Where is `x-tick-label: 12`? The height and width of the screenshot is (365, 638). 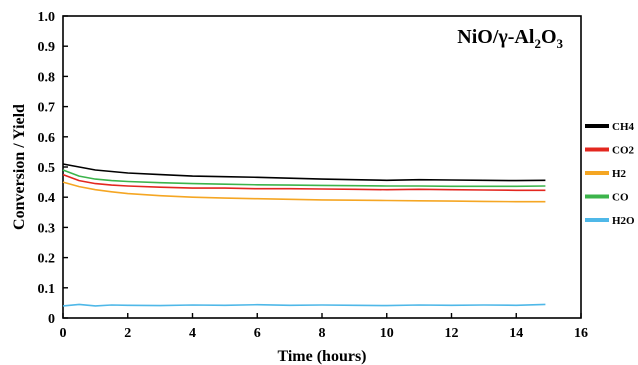 x-tick-label: 12 is located at coordinates (452, 333).